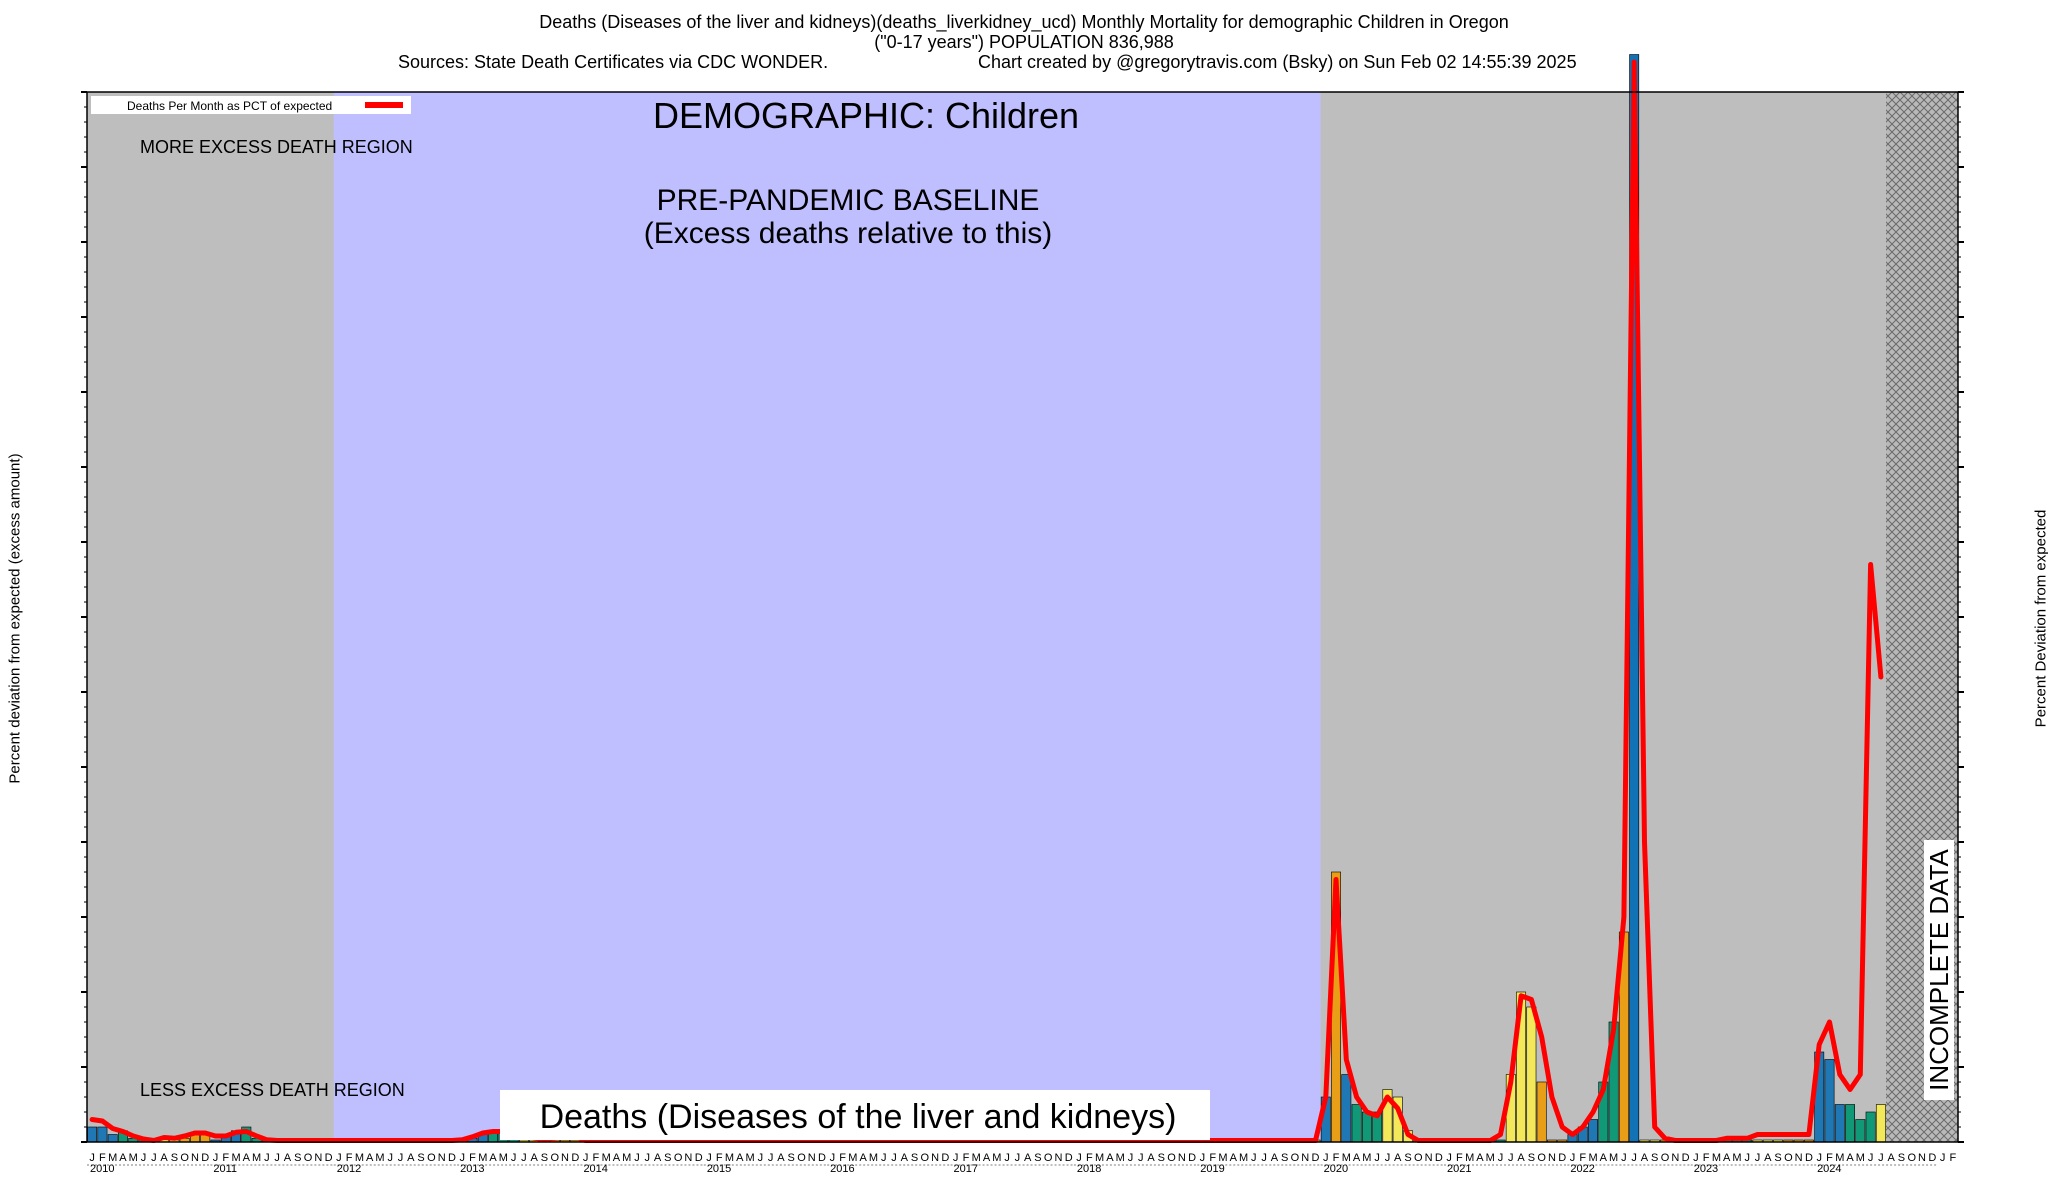 The height and width of the screenshot is (1200, 2048). What do you see at coordinates (842, 1169) in the screenshot?
I see `year-tick-label: 2016` at bounding box center [842, 1169].